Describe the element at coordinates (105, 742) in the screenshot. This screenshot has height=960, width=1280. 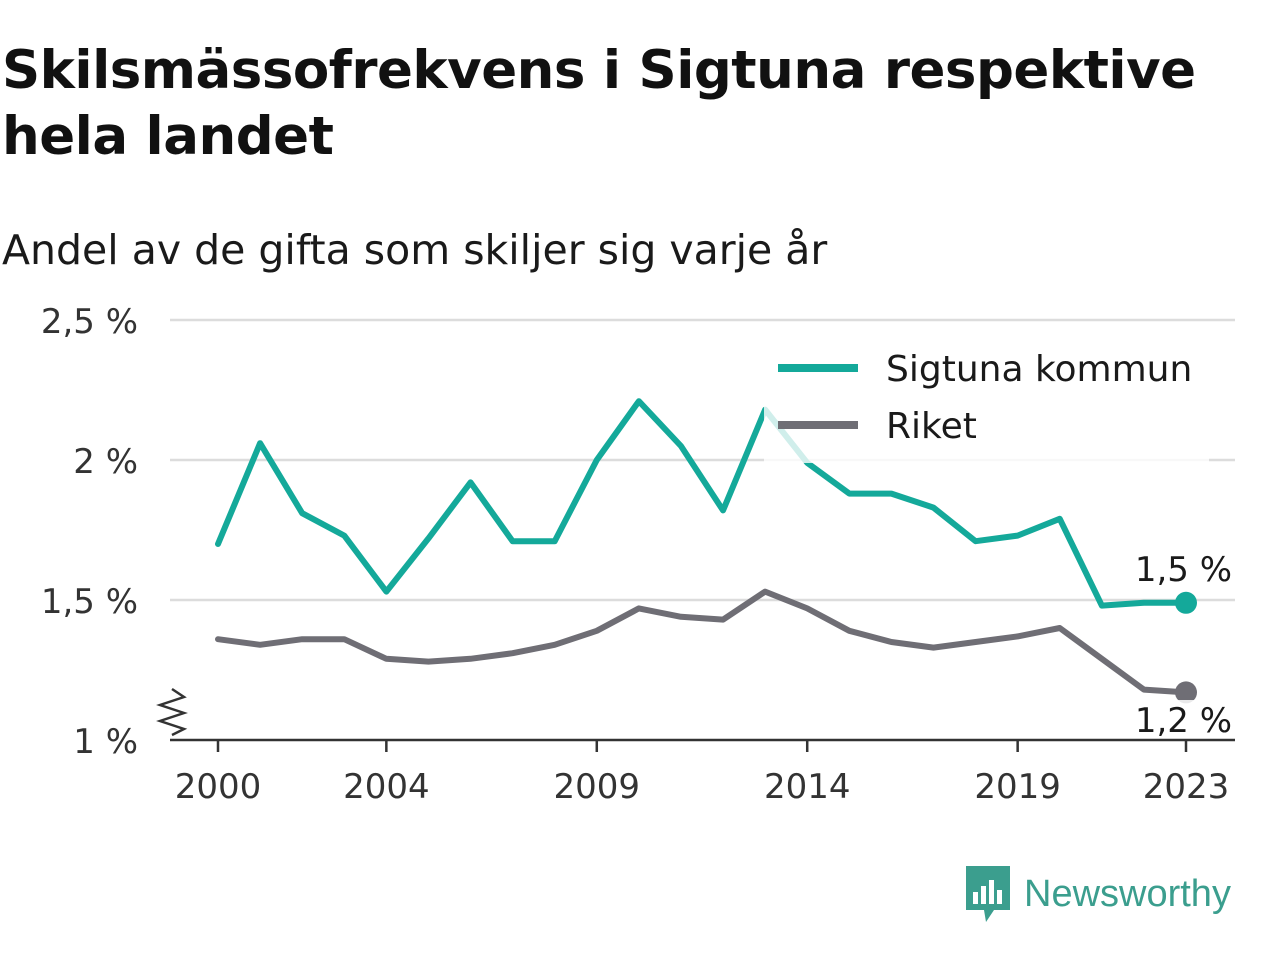
I see `y-tick-label: 1 %` at that location.